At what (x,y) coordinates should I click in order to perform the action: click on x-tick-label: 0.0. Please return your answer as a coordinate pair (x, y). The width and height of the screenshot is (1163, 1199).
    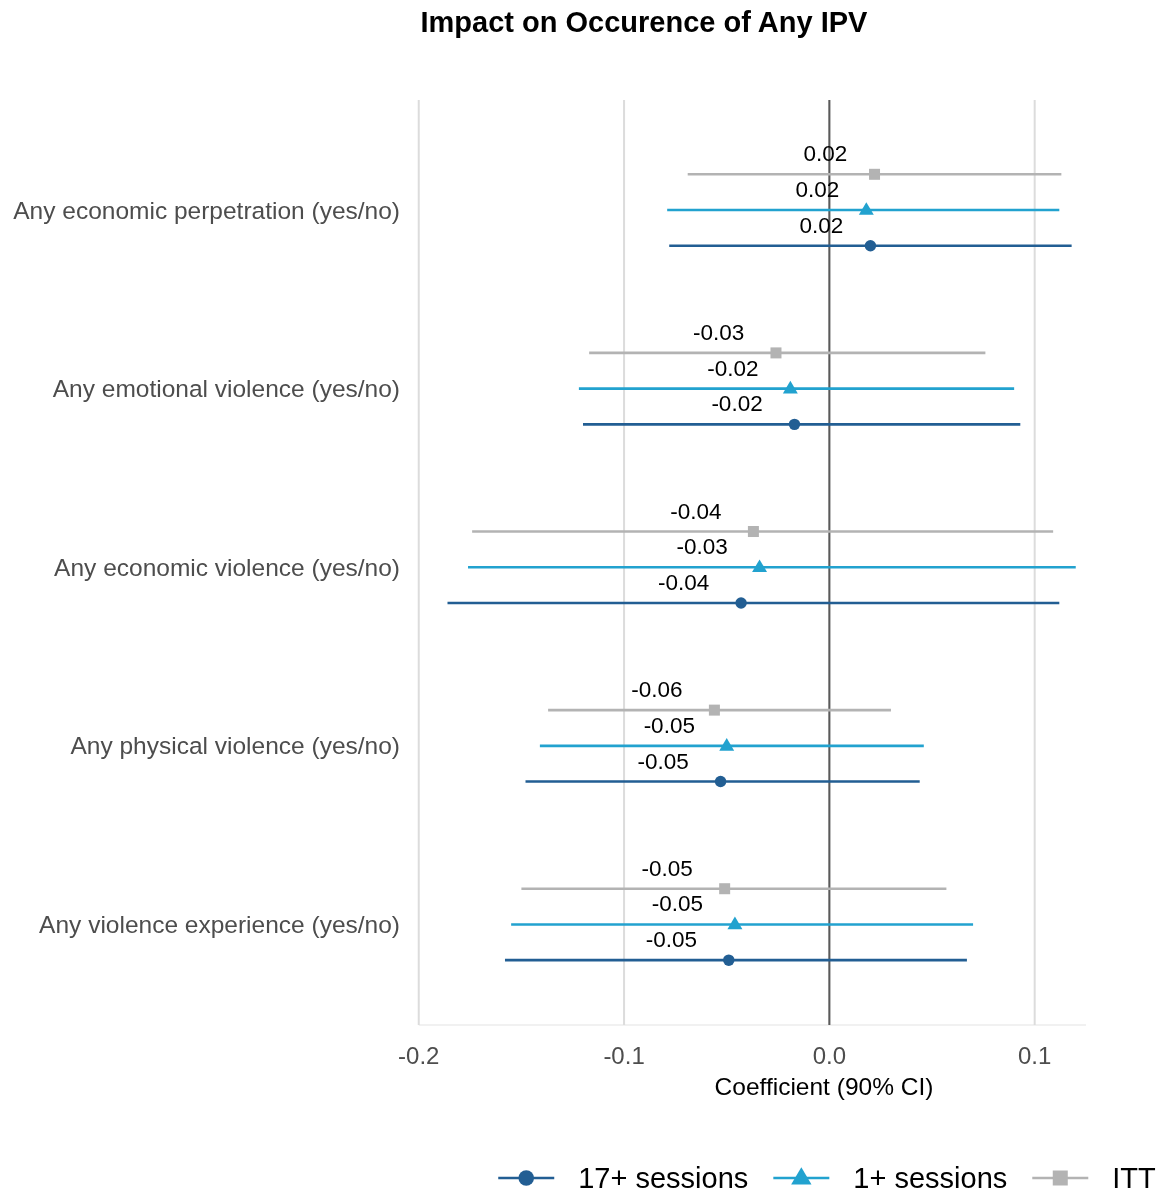
    Looking at the image, I should click on (829, 1055).